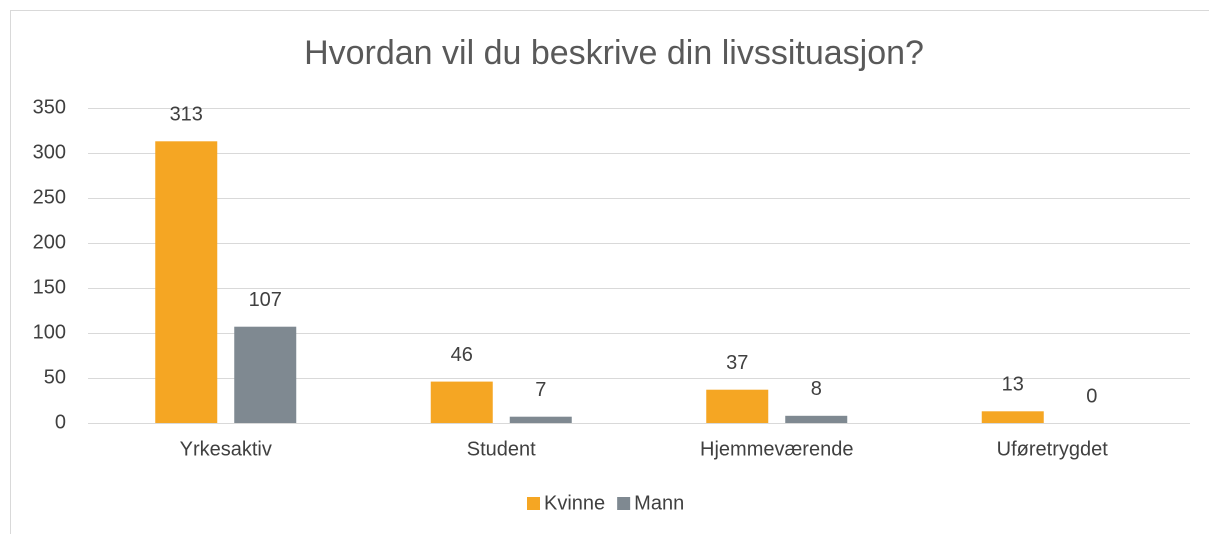  I want to click on value-label: 13, so click(1013, 385).